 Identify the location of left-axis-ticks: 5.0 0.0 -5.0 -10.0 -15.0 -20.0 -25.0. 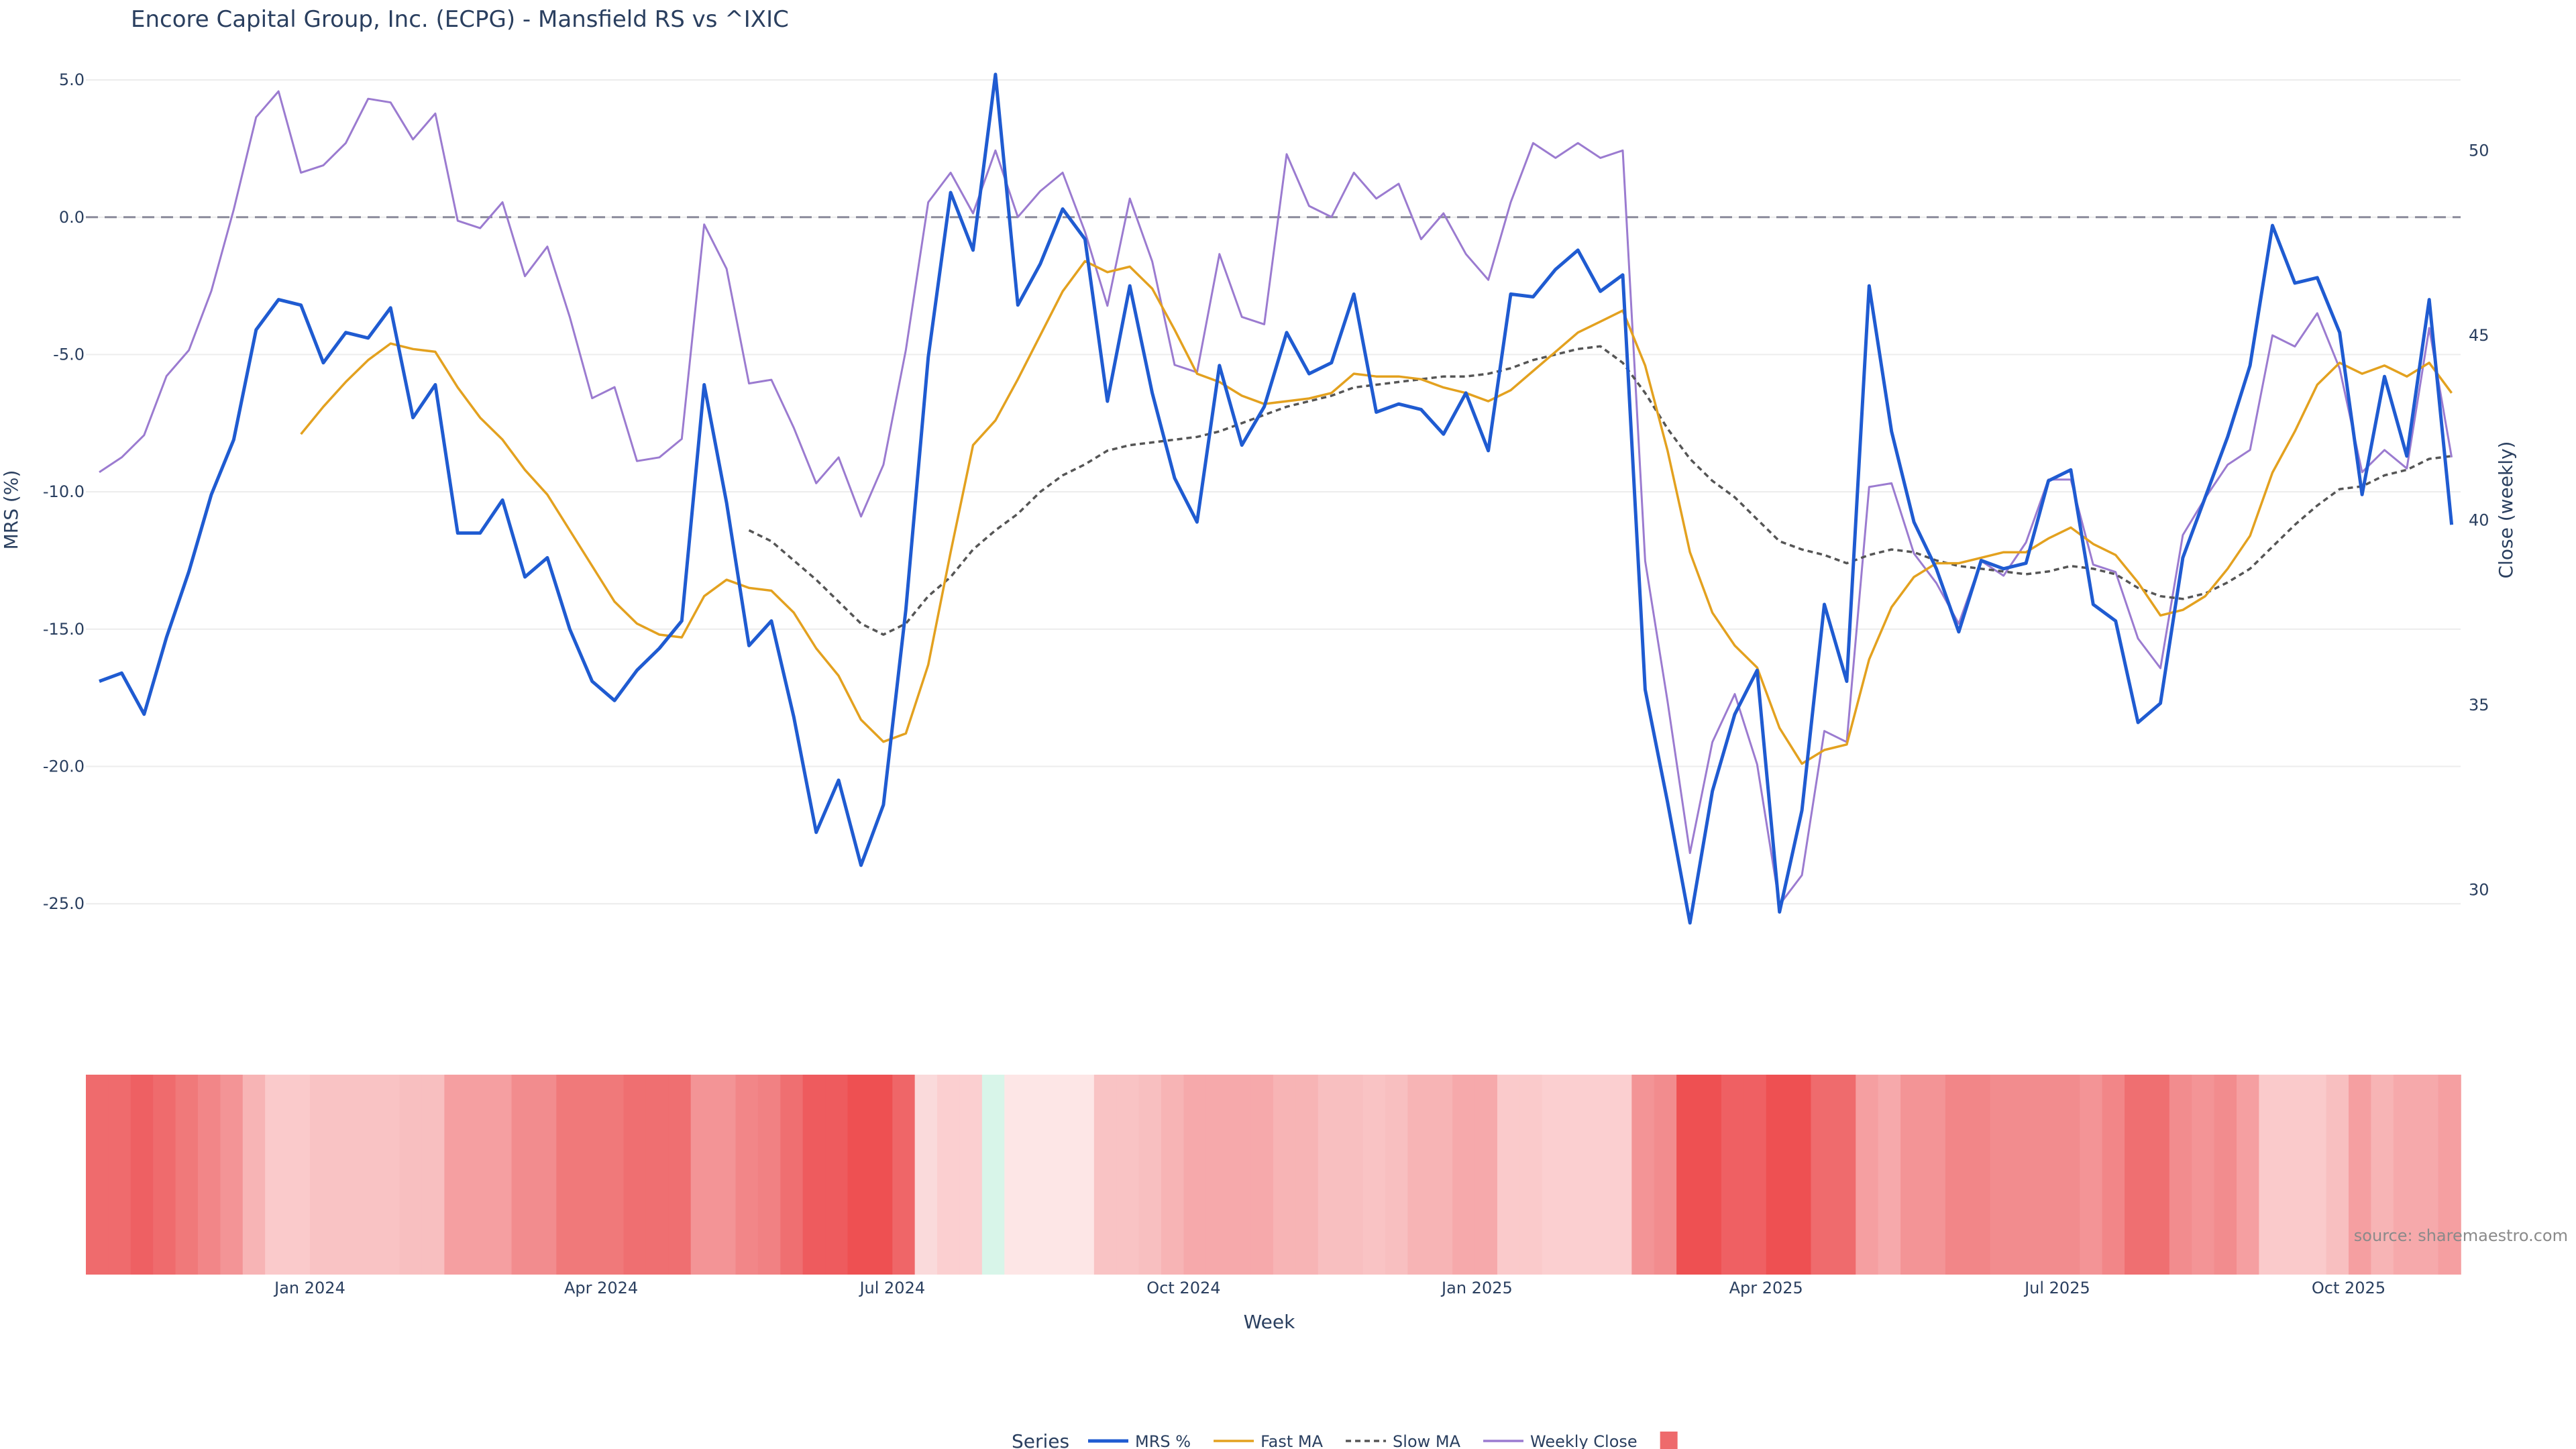
(64, 491).